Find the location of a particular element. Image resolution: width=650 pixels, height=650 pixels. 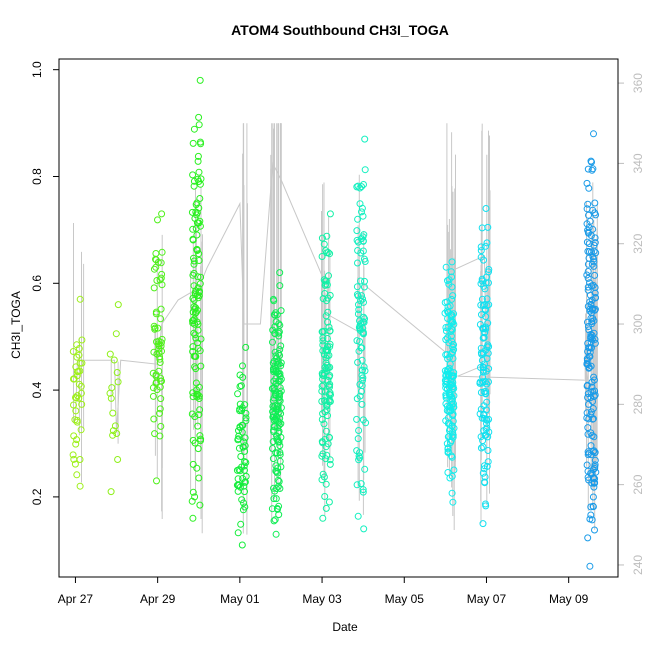

x-tick-label-5: May 07 is located at coordinates (487, 599).